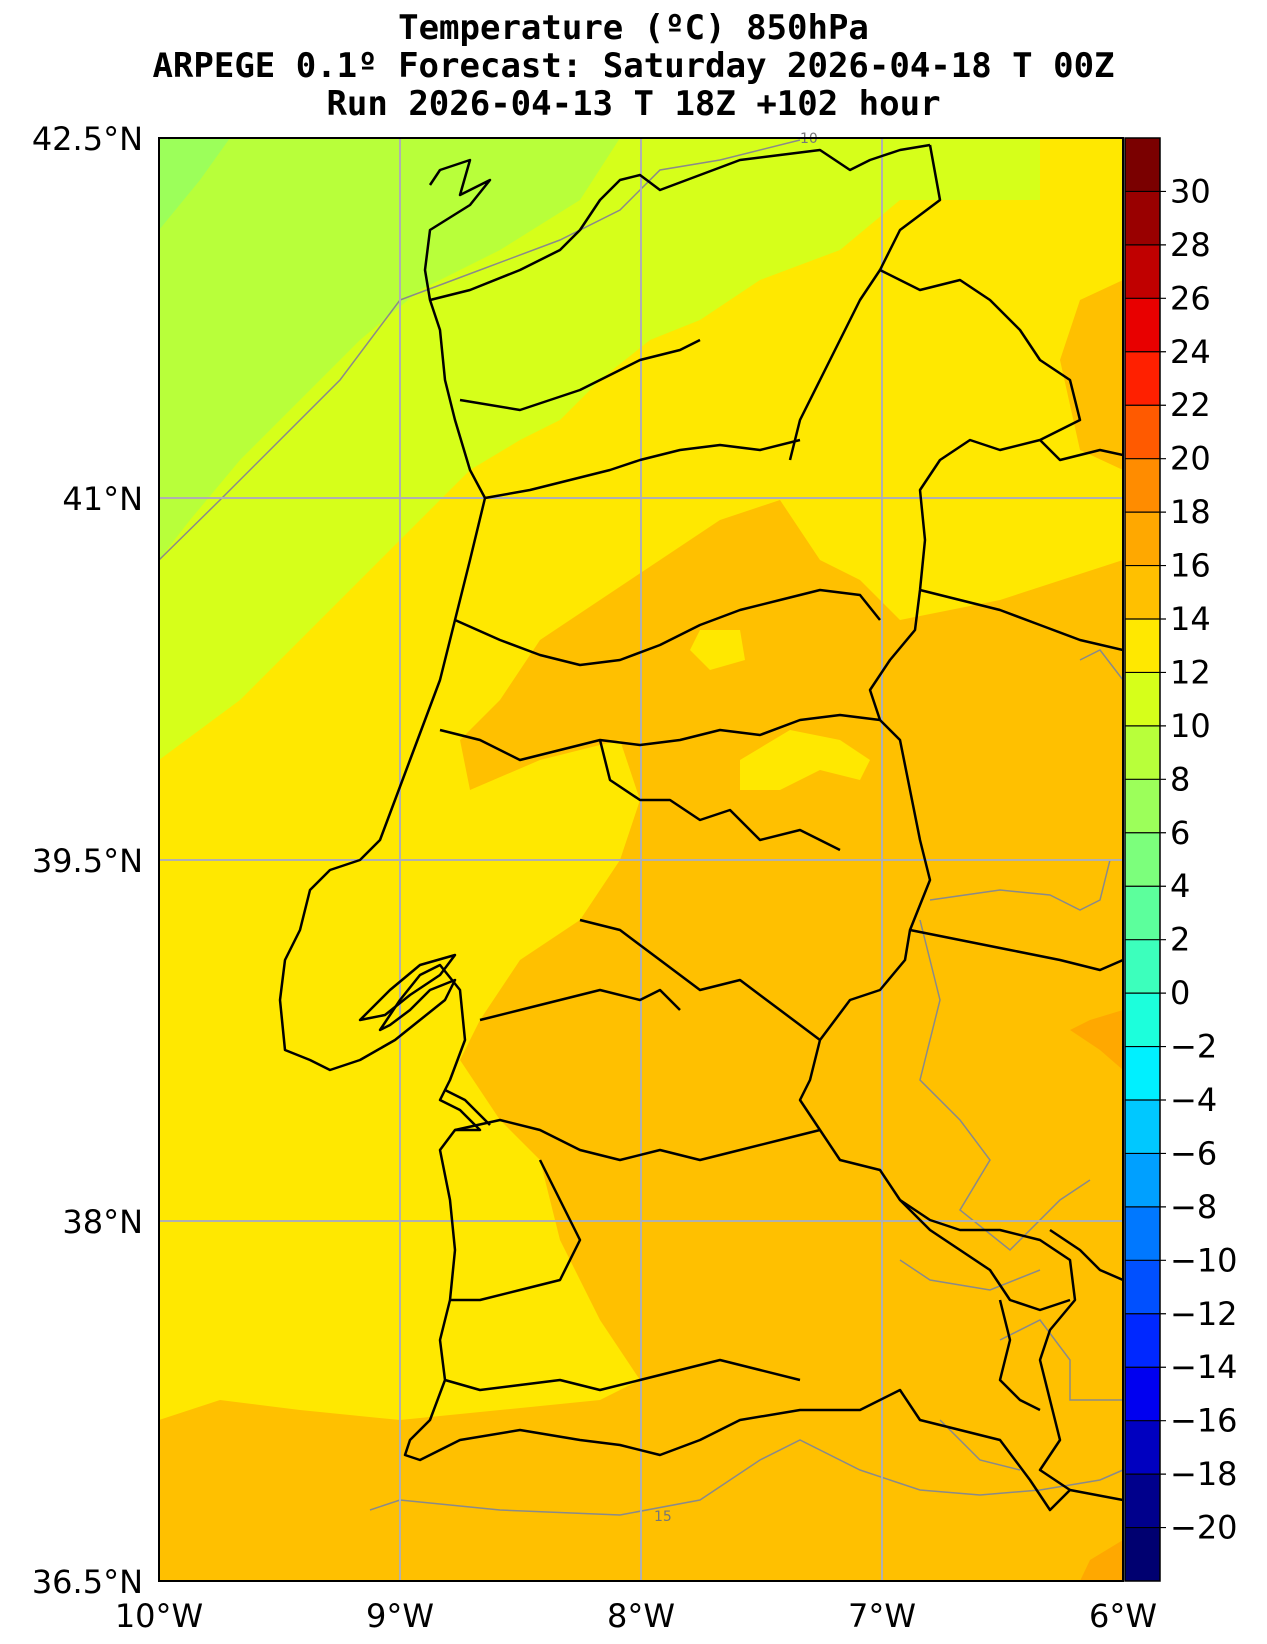 The width and height of the screenshot is (1267, 1644). Describe the element at coordinates (1204, 1367) in the screenshot. I see `colorbar-label: −14` at that location.